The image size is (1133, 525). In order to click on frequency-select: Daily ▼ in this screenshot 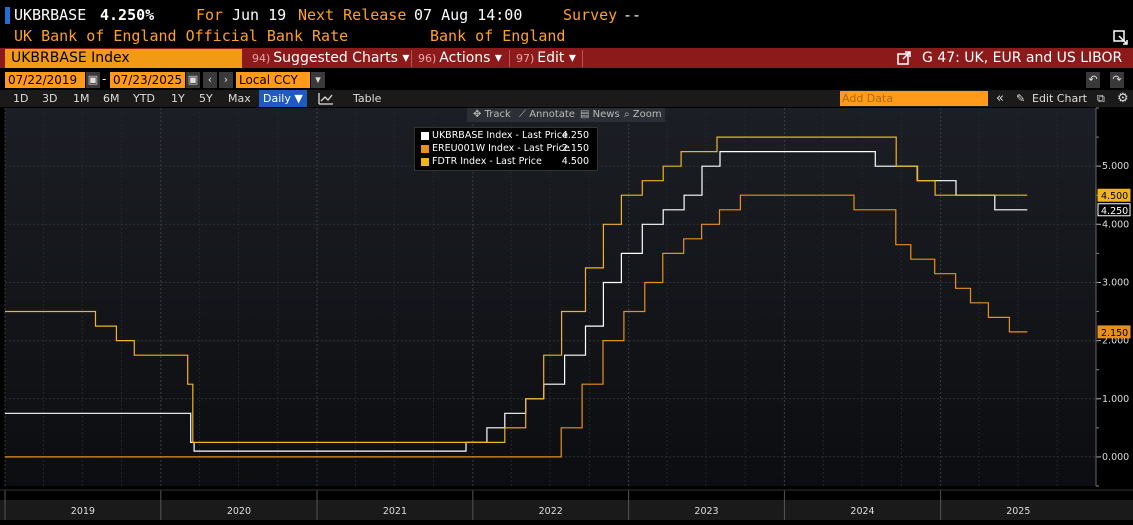, I will do `click(283, 98)`.